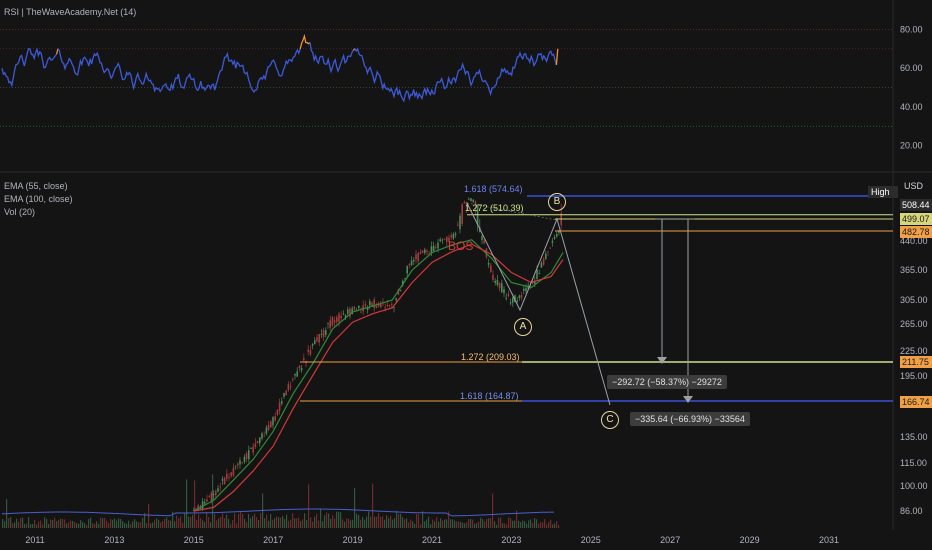  What do you see at coordinates (916, 219) in the screenshot?
I see `price-tag-499: 499.07` at bounding box center [916, 219].